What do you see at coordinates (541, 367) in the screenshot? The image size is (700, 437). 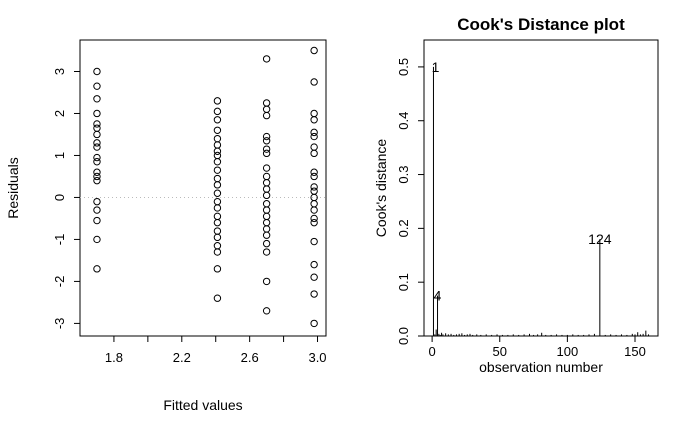 I see `plot2-x-axis-label: observation number` at bounding box center [541, 367].